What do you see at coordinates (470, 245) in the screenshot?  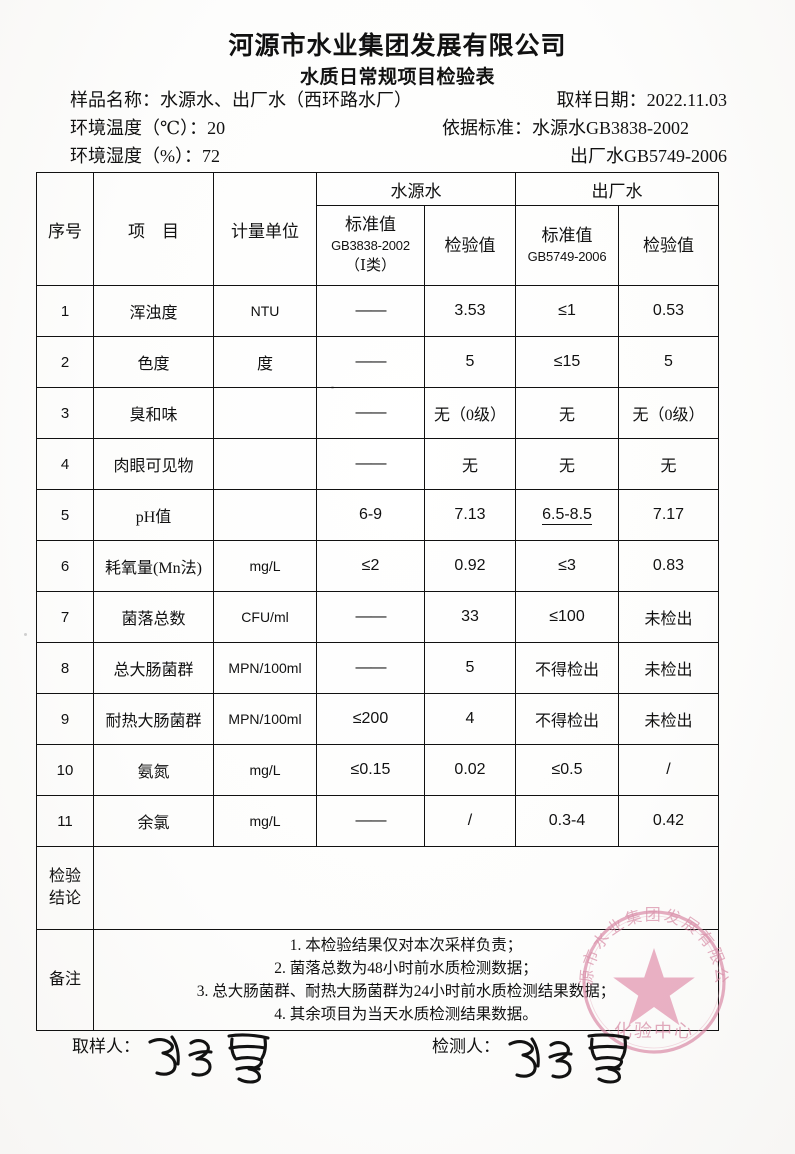 I see `col-header-source-tested: 检验值` at bounding box center [470, 245].